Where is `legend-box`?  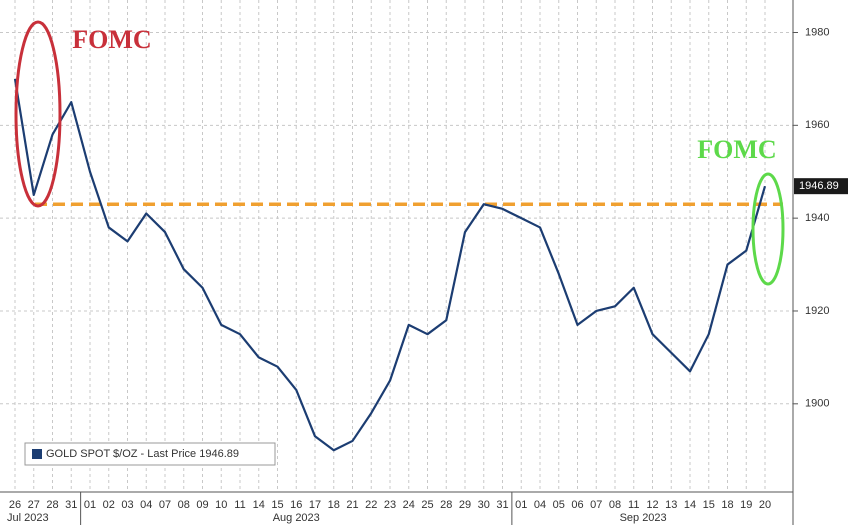 legend-box is located at coordinates (150, 454).